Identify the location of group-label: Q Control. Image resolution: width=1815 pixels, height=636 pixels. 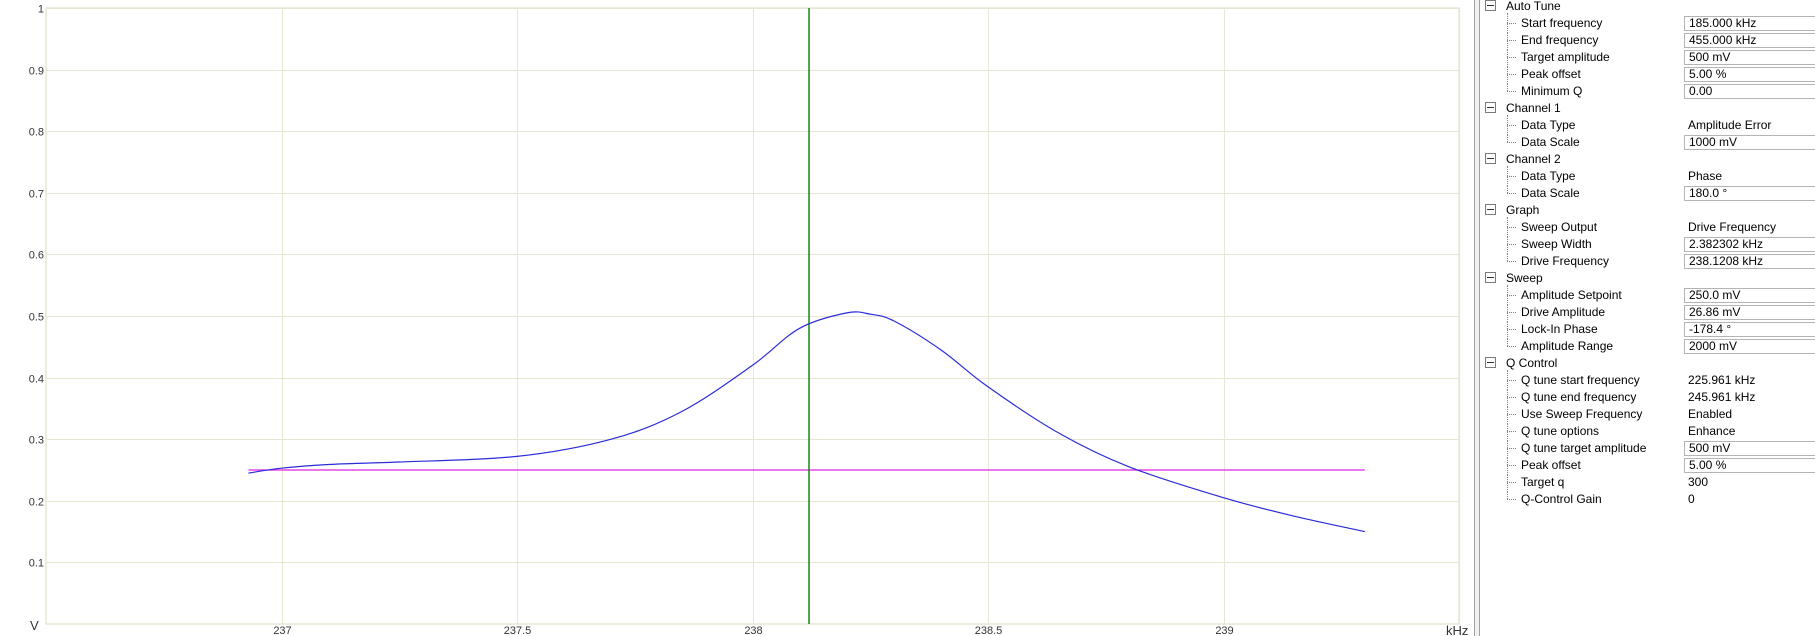
(1532, 363).